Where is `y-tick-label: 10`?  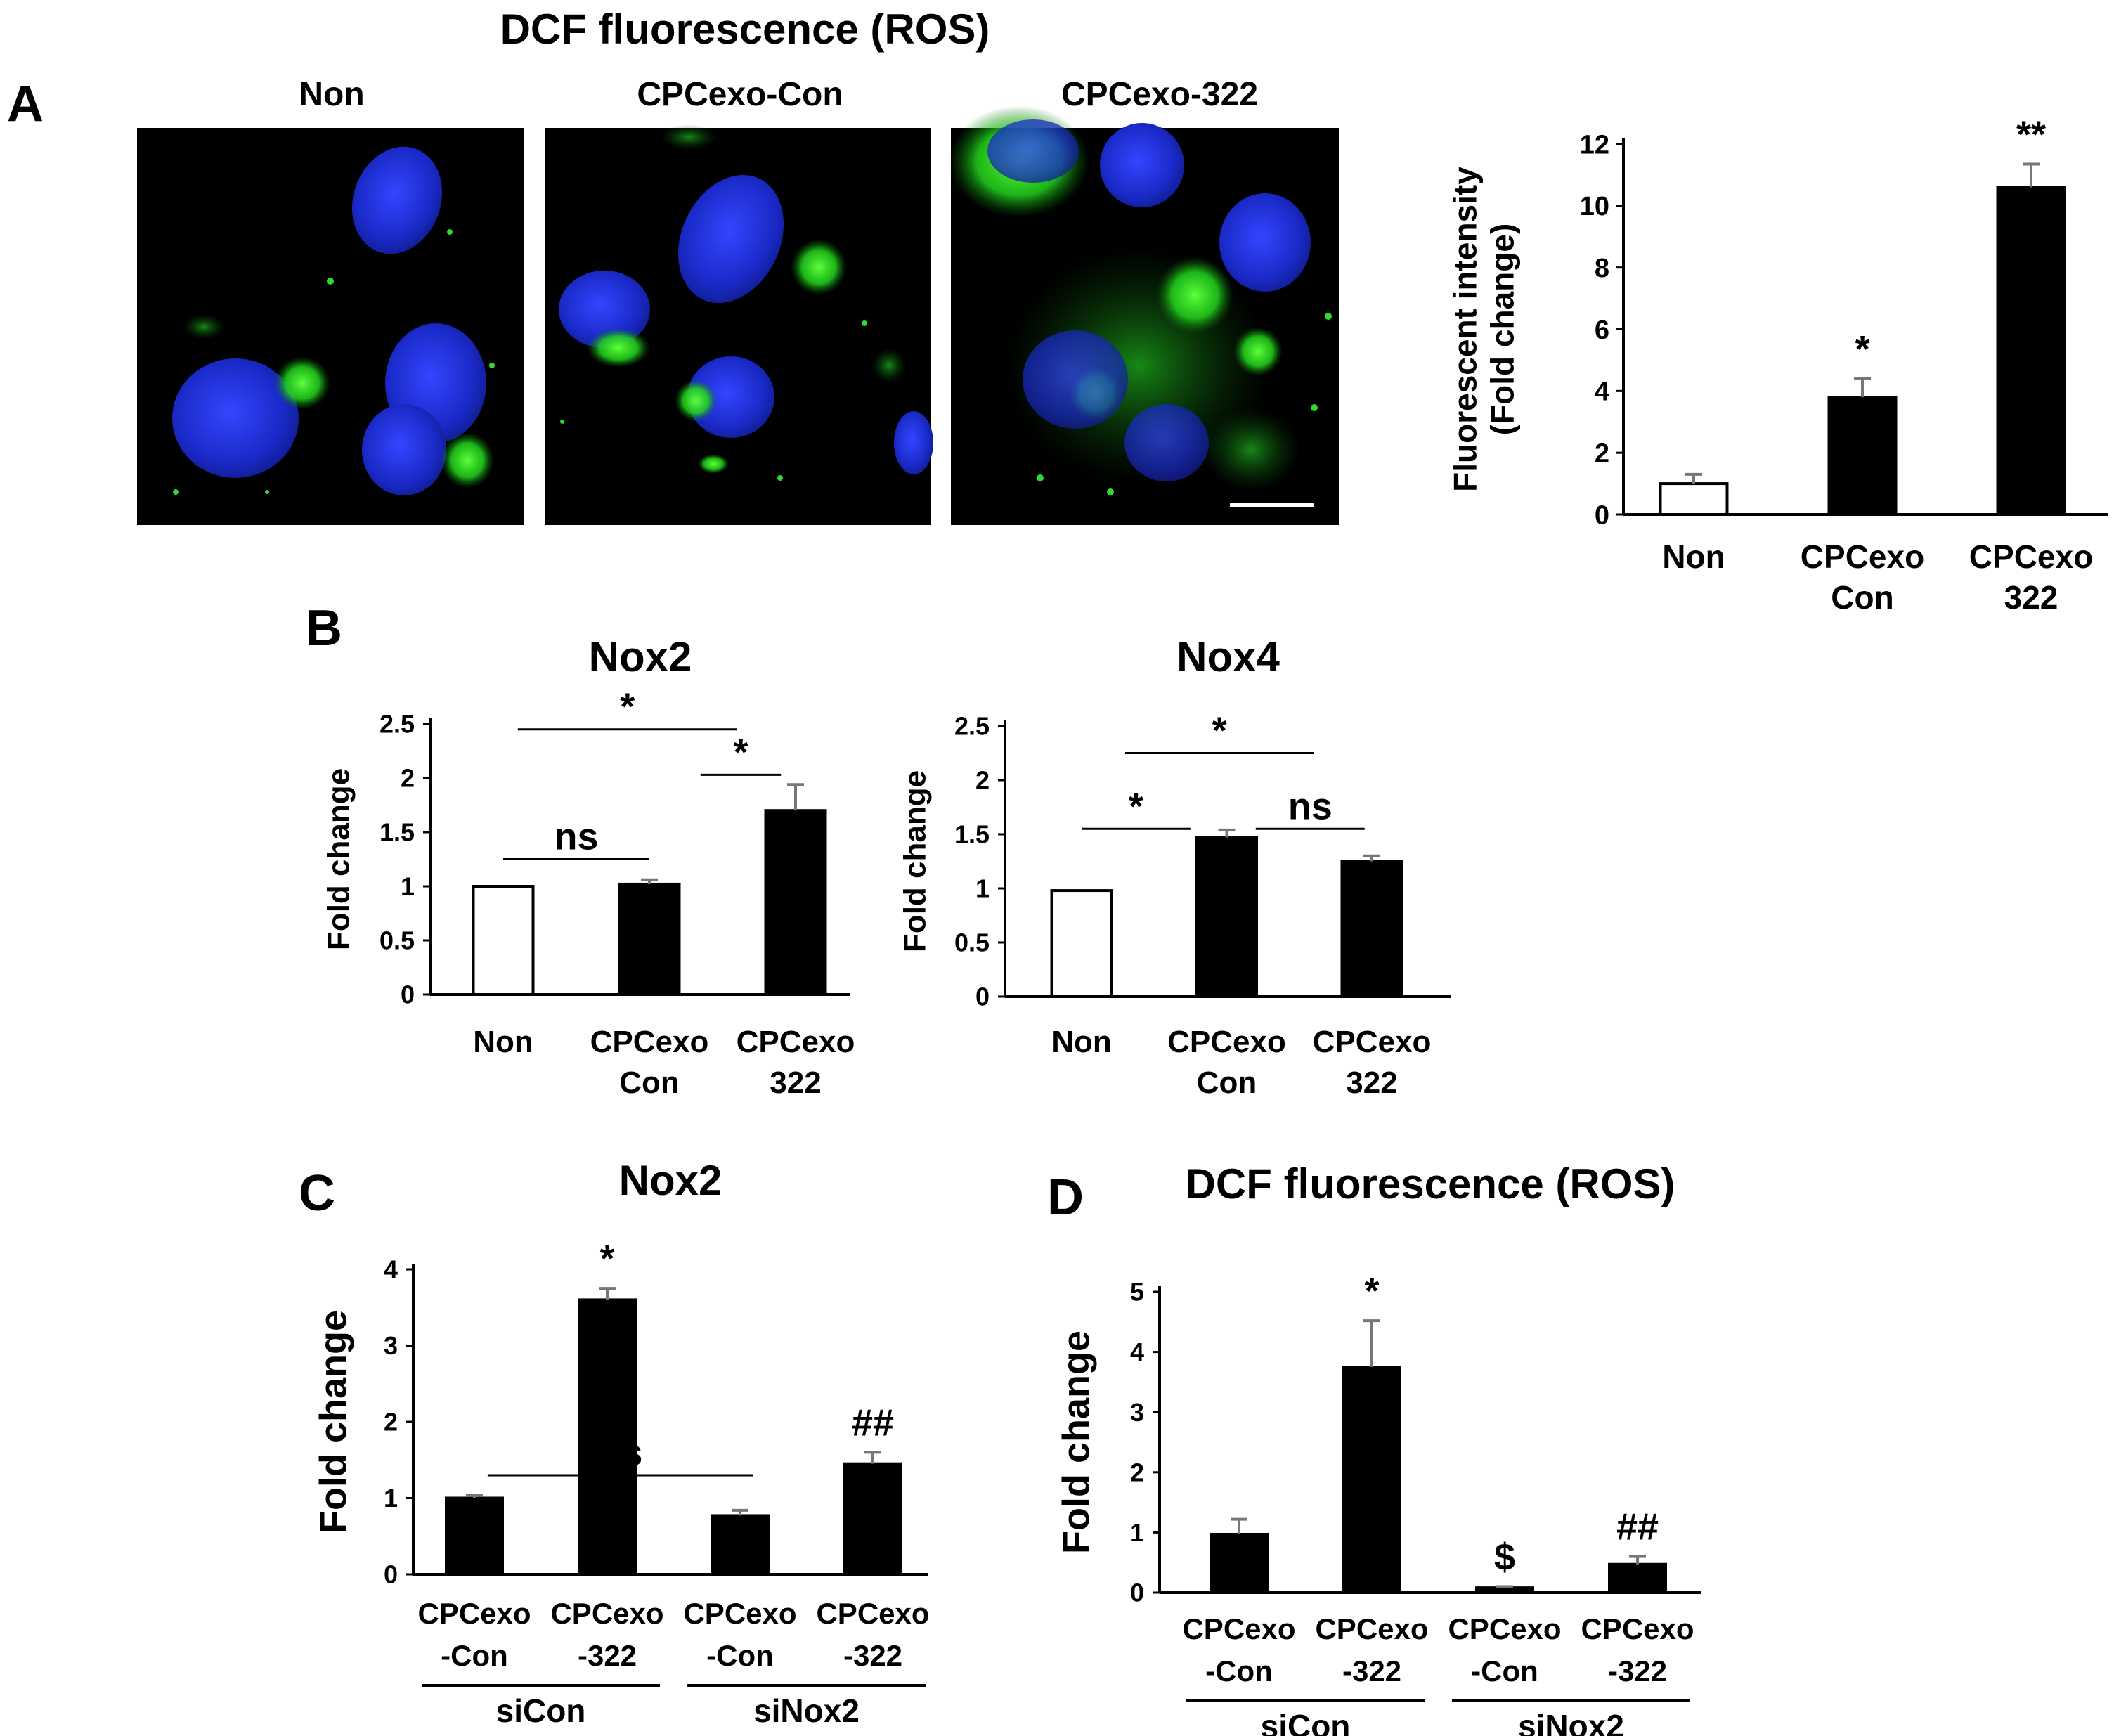 y-tick-label: 10 is located at coordinates (1594, 206).